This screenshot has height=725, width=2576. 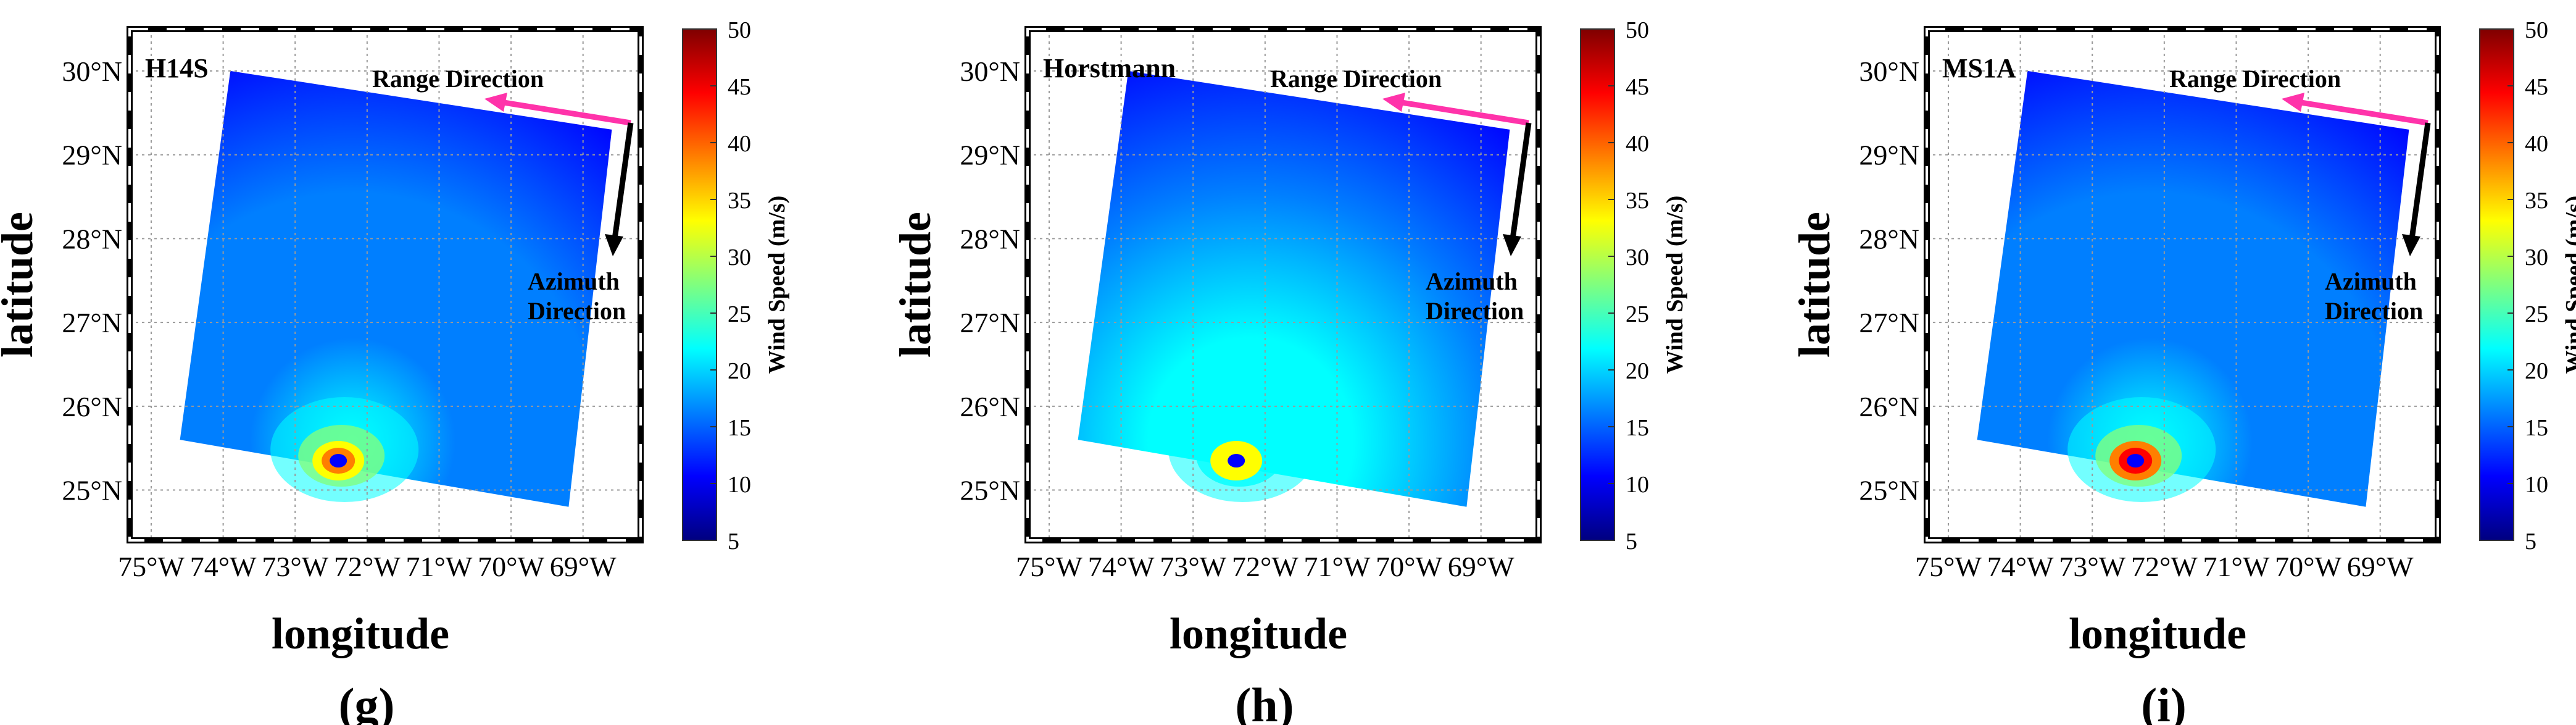 I want to click on subfigure-label: (g), so click(x=367, y=701).